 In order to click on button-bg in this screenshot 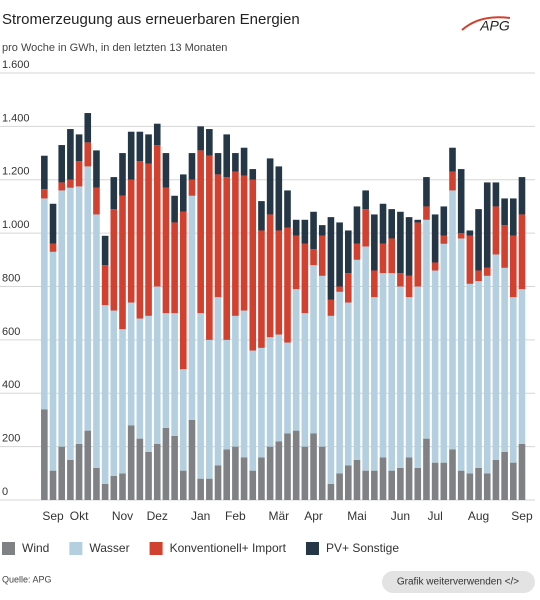, I will do `click(458, 582)`.